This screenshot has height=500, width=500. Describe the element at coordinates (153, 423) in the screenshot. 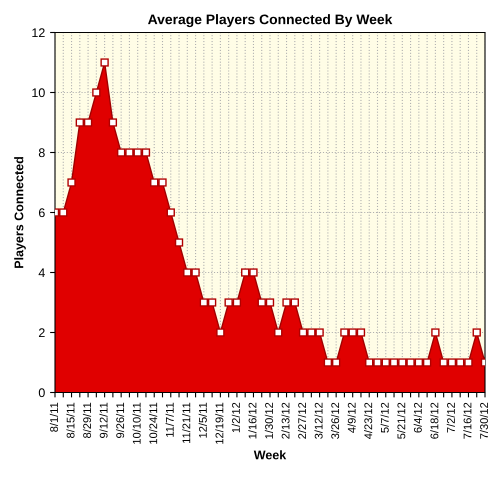

I see `x-tick-label: 10/24/11` at that location.